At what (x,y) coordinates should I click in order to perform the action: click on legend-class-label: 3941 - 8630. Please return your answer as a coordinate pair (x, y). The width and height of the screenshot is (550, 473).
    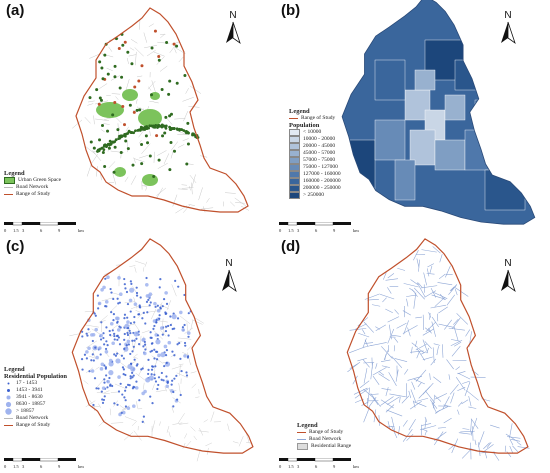
    Looking at the image, I should click on (29, 397).